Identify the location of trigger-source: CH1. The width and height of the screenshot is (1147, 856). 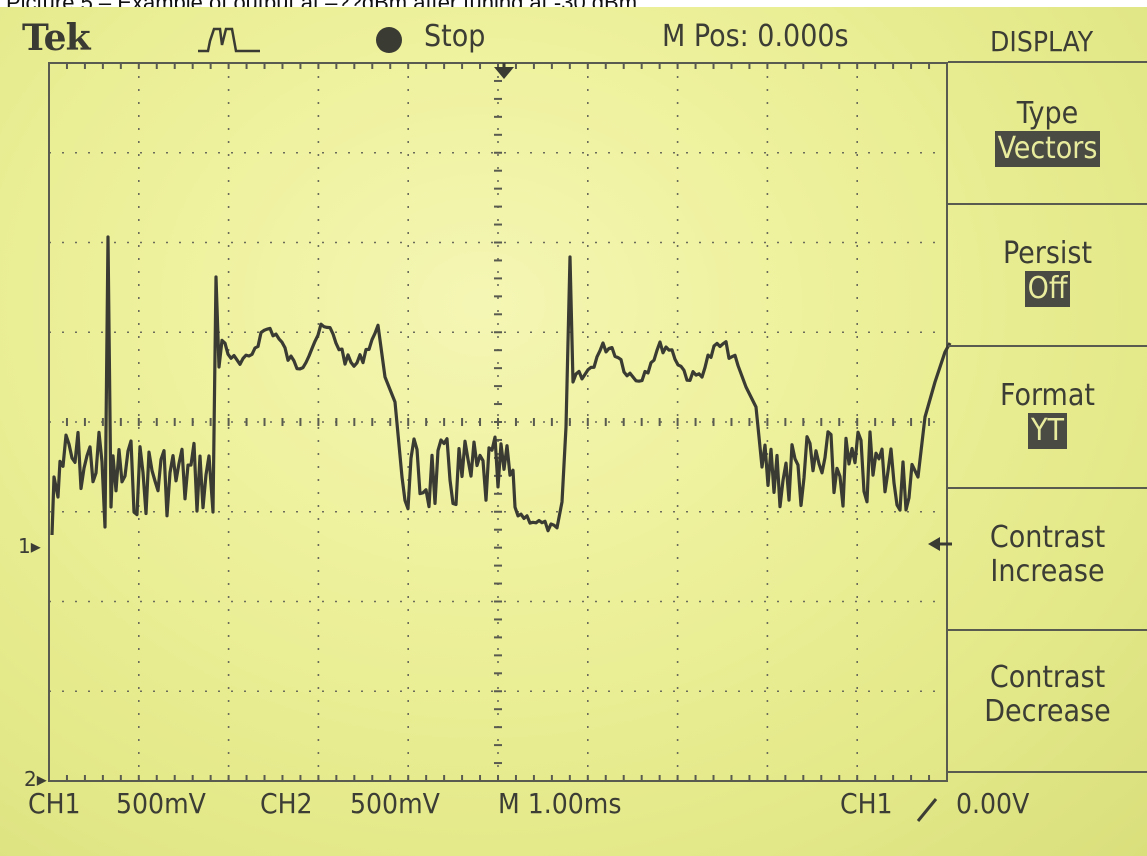
(866, 803).